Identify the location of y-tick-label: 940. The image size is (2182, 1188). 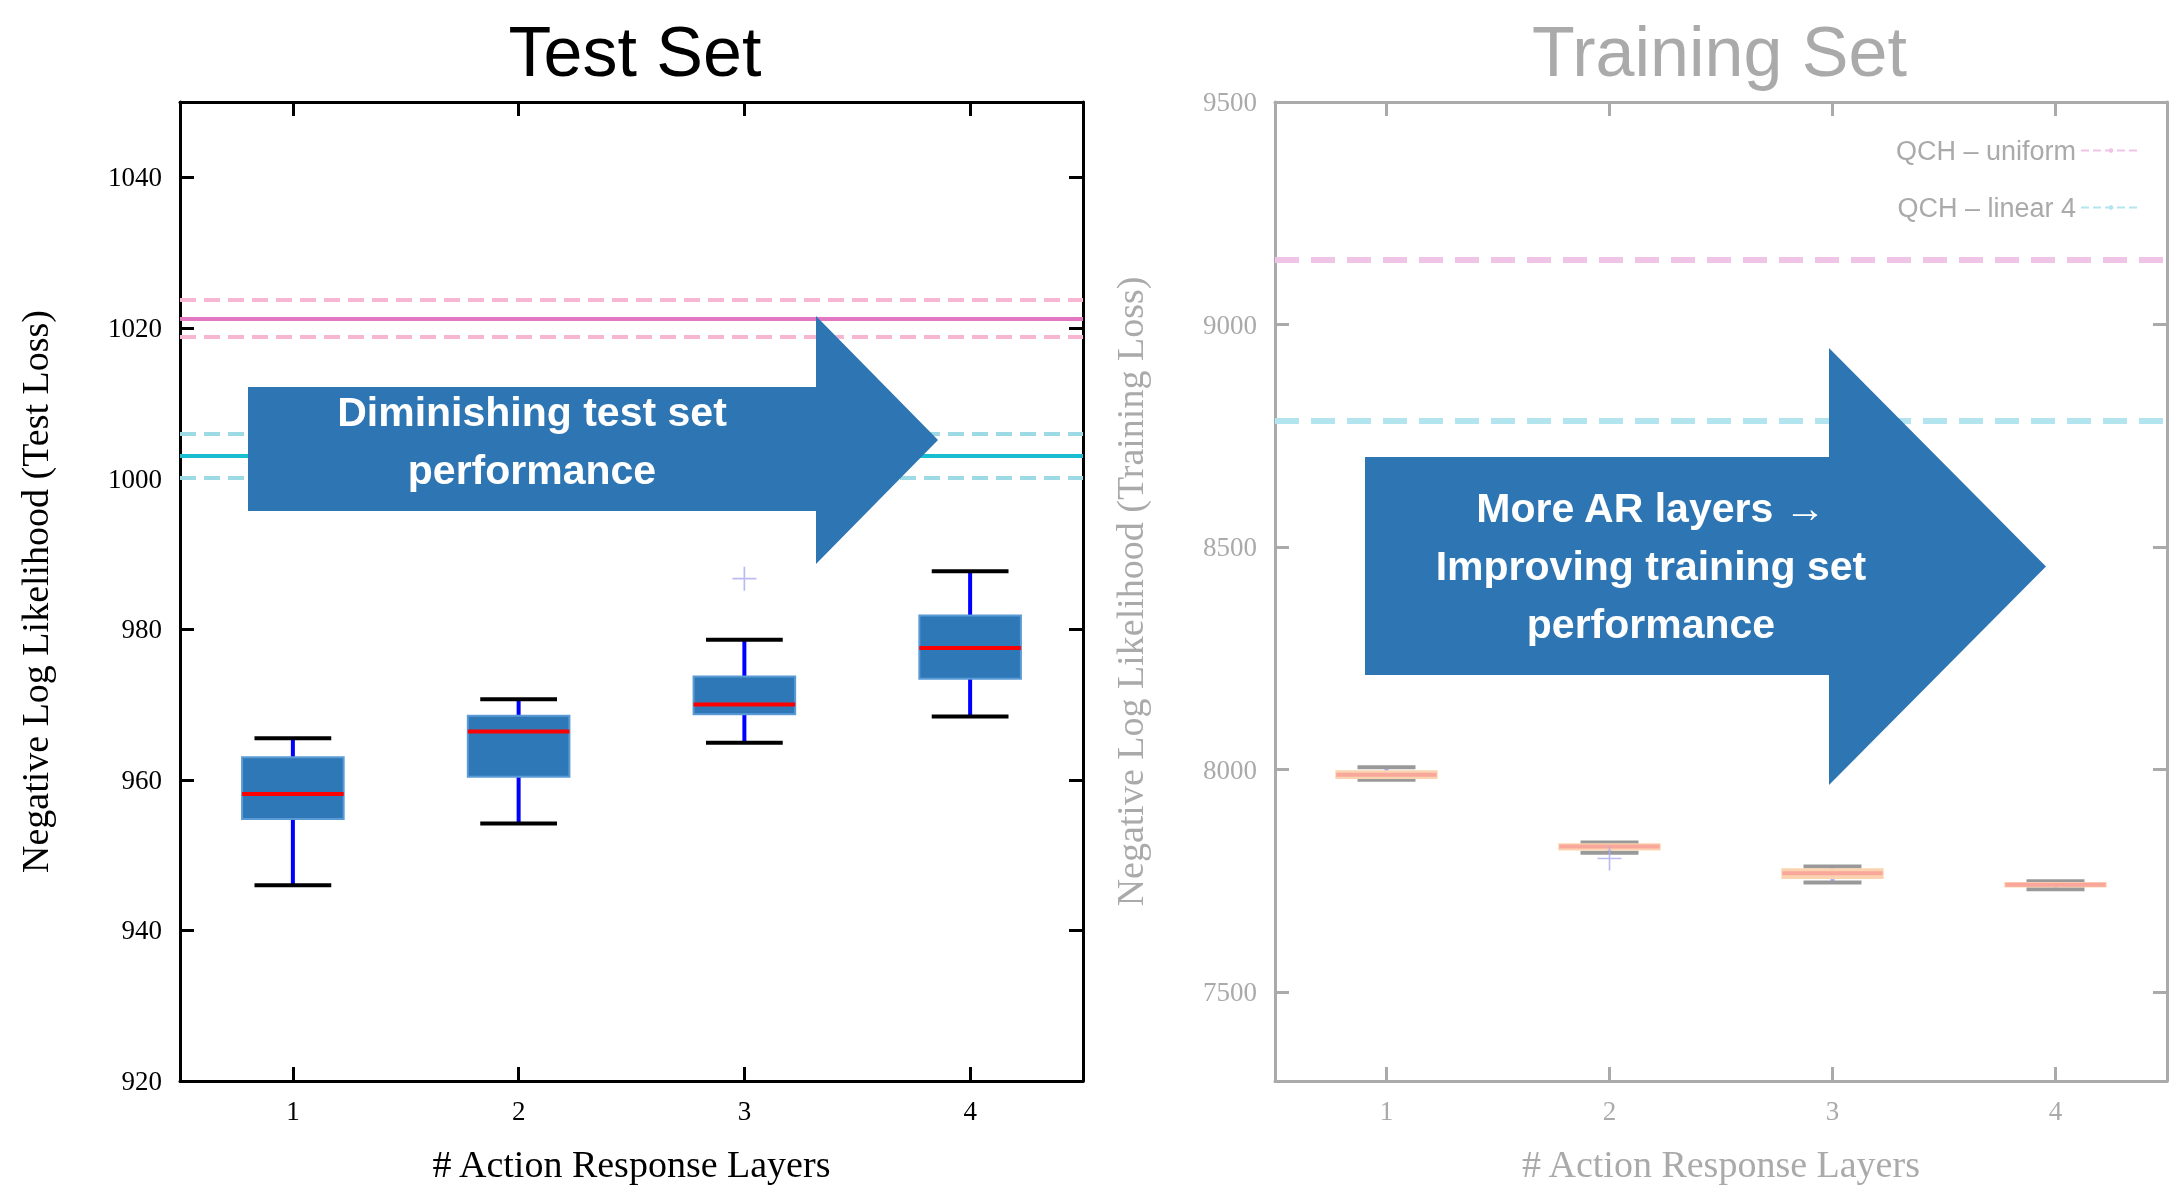
(141, 930).